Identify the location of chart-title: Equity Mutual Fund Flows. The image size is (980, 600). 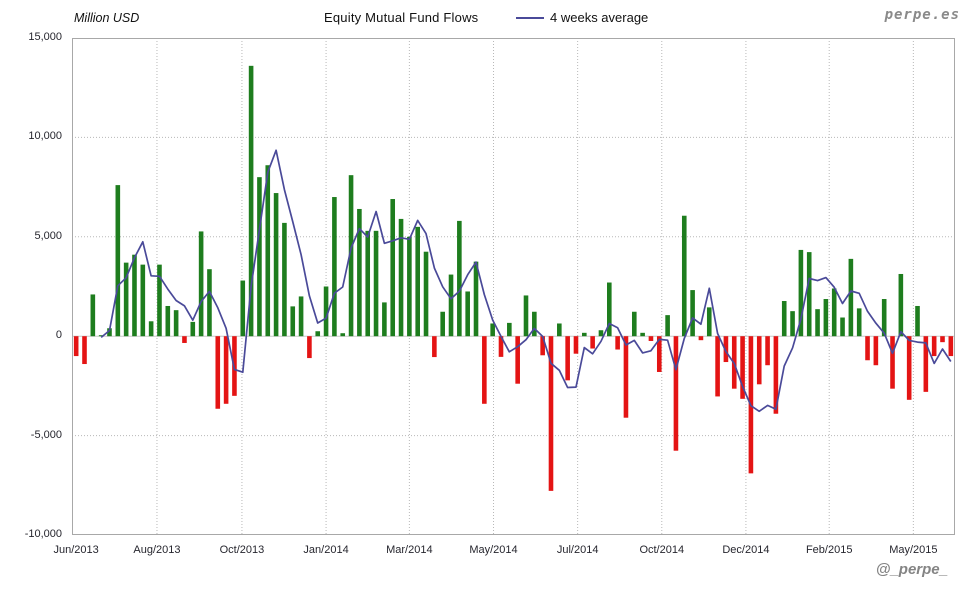
(401, 17).